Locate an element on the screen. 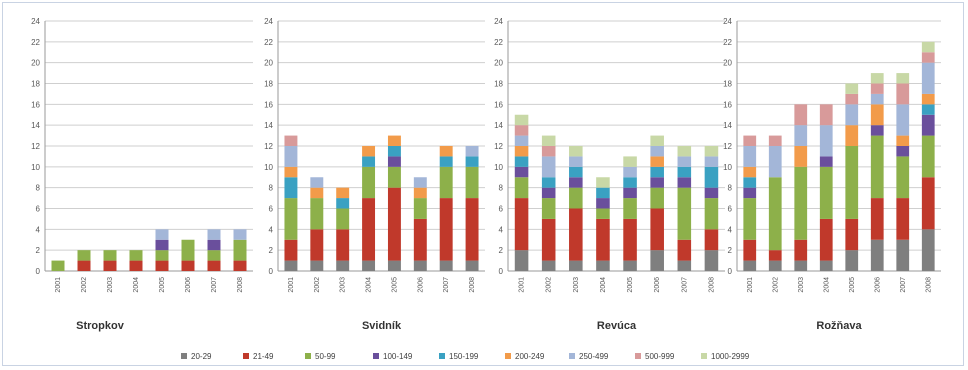 This screenshot has height=370, width=968. y-tick-label: 4 is located at coordinates (38, 229).